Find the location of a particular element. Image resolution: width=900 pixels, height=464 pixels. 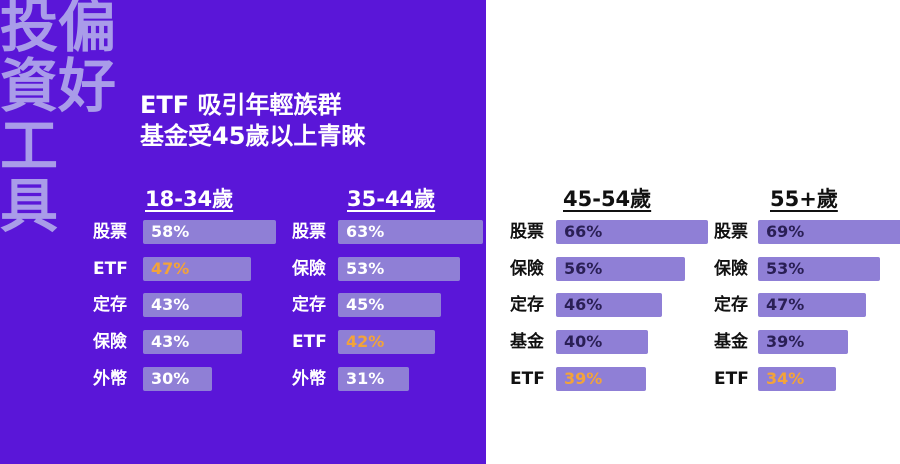

bar-value-label: 30% is located at coordinates (170, 378).